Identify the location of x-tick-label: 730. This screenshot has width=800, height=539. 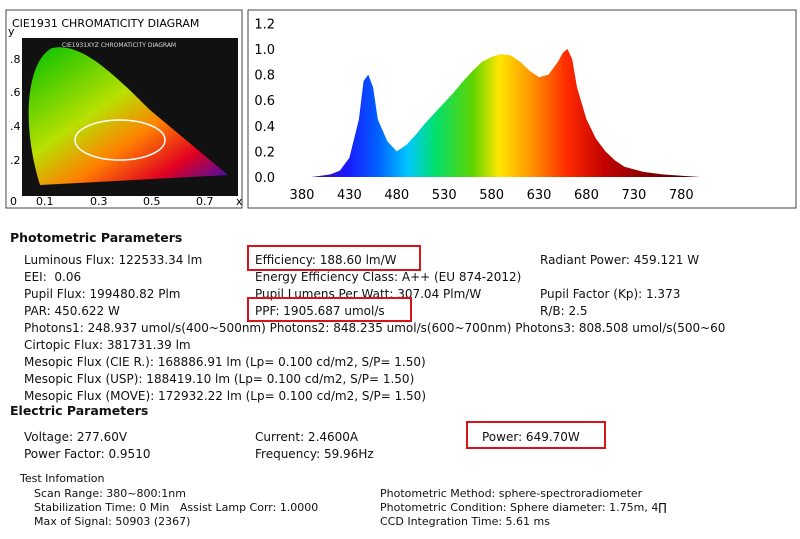
(633, 195).